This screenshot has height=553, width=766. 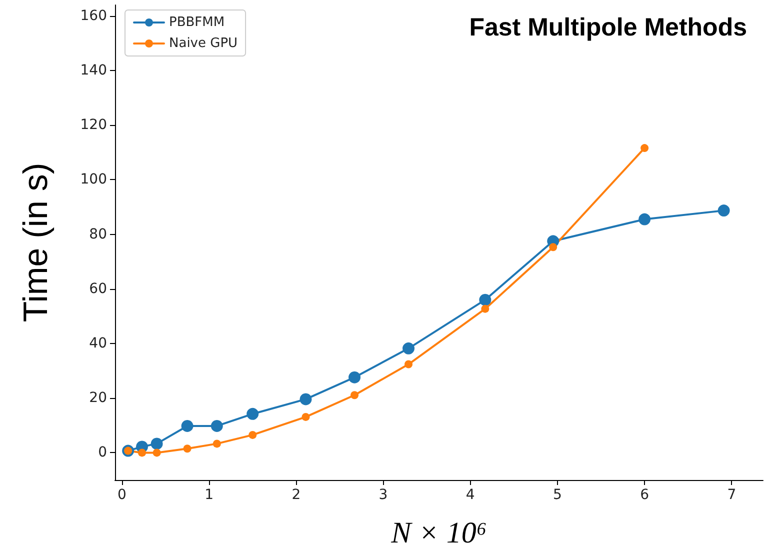 What do you see at coordinates (203, 43) in the screenshot?
I see `legend-label: Naive GPU` at bounding box center [203, 43].